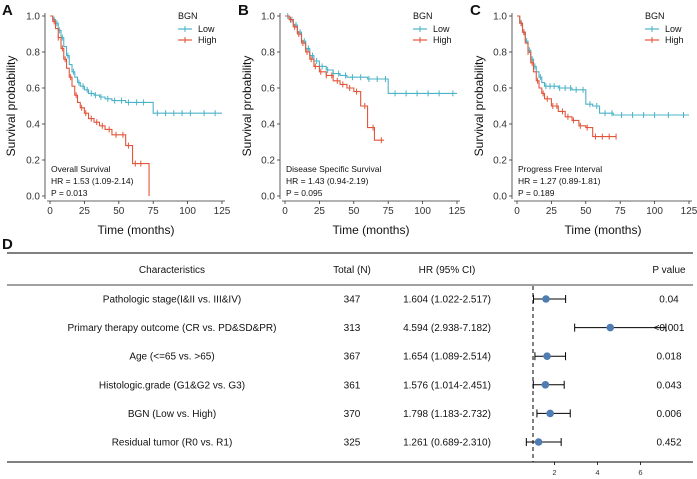 Image resolution: width=697 pixels, height=479 pixels. I want to click on total-cell: 367, so click(352, 357).